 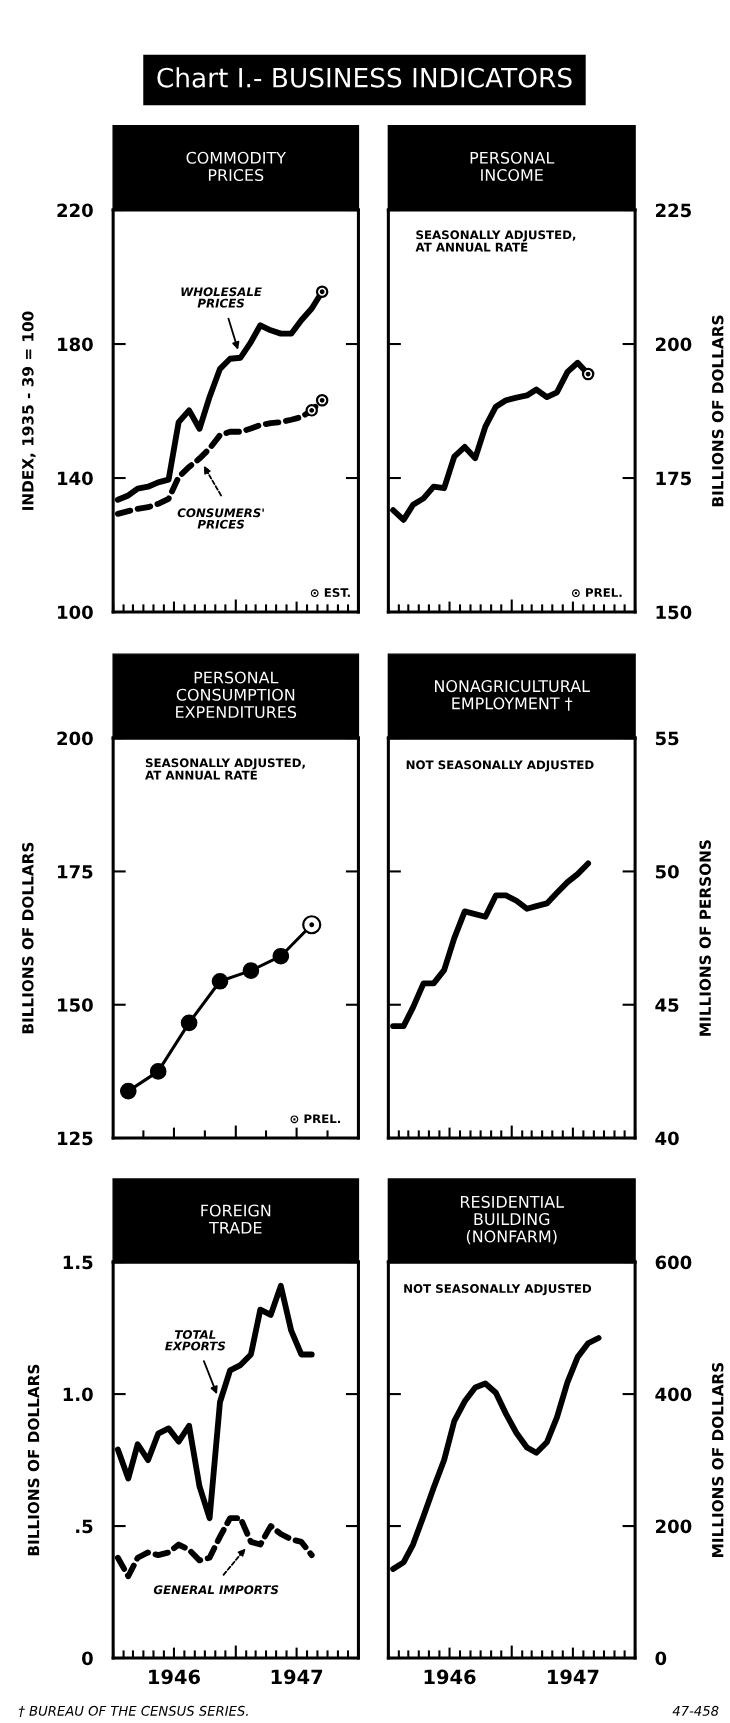 What do you see at coordinates (673, 1262) in the screenshot?
I see `y-tick-label: 600` at bounding box center [673, 1262].